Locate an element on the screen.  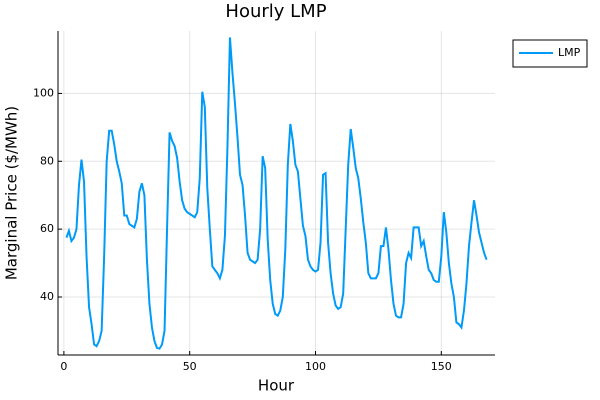
x-tick-label: 0 is located at coordinates (63, 366).